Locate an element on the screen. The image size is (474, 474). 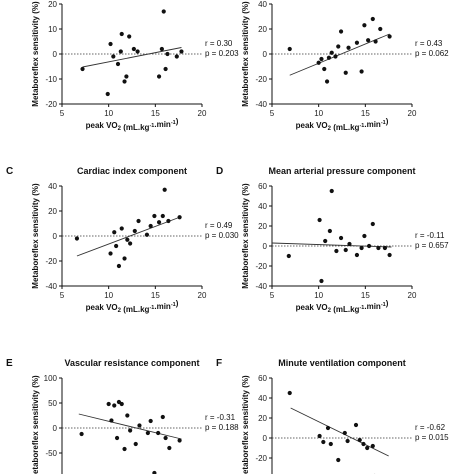
panel-1-x-tick-label: 15 is located at coordinates (155, 113).